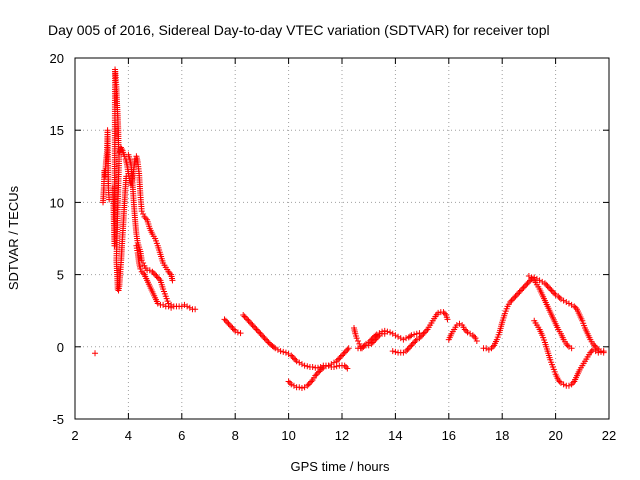  Describe the element at coordinates (569, 353) in the screenshot. I see `series-arc-19-lower` at that location.